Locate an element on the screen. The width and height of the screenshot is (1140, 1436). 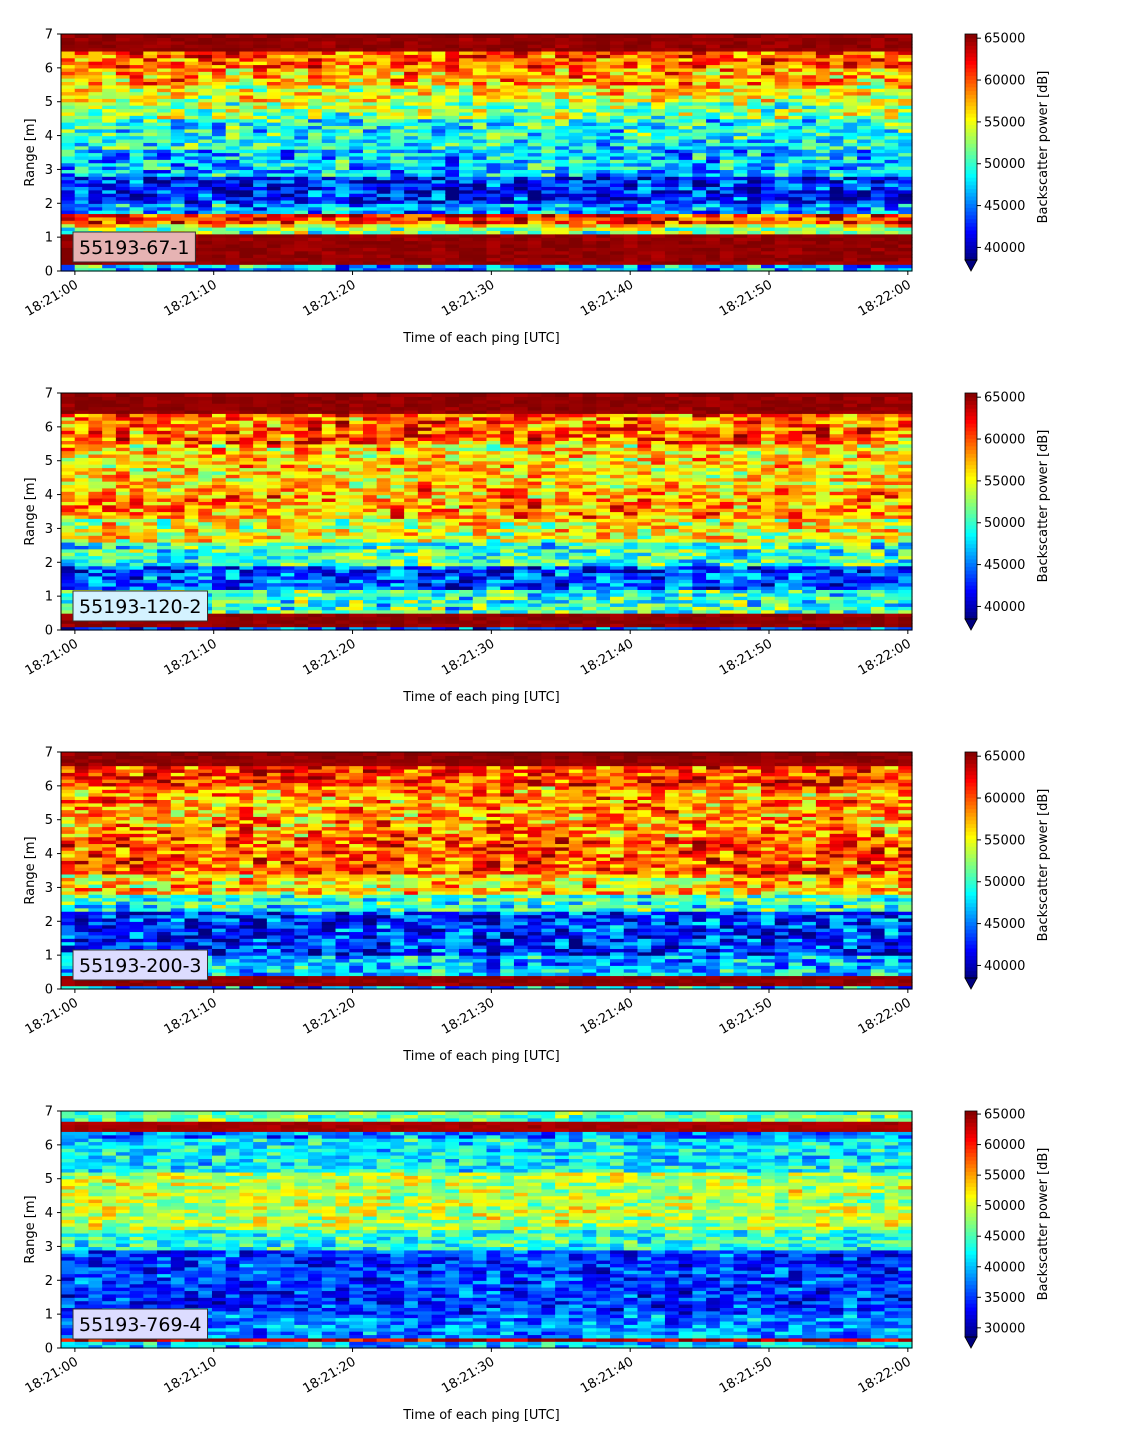
colorbar-label-1: Backscatter power [dB] is located at coordinates (1043, 147).